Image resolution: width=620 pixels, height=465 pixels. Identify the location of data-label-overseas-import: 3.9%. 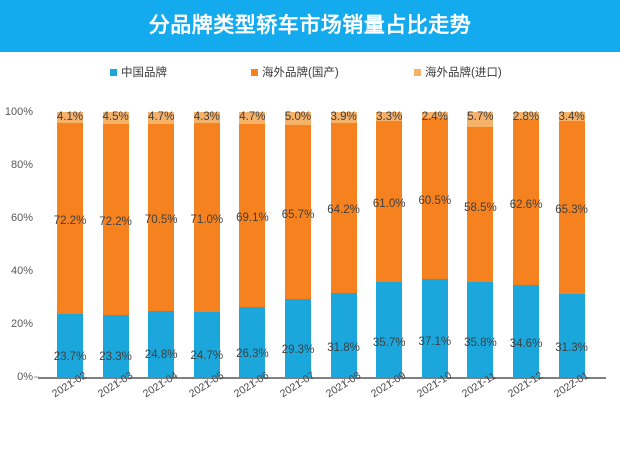
(343, 117).